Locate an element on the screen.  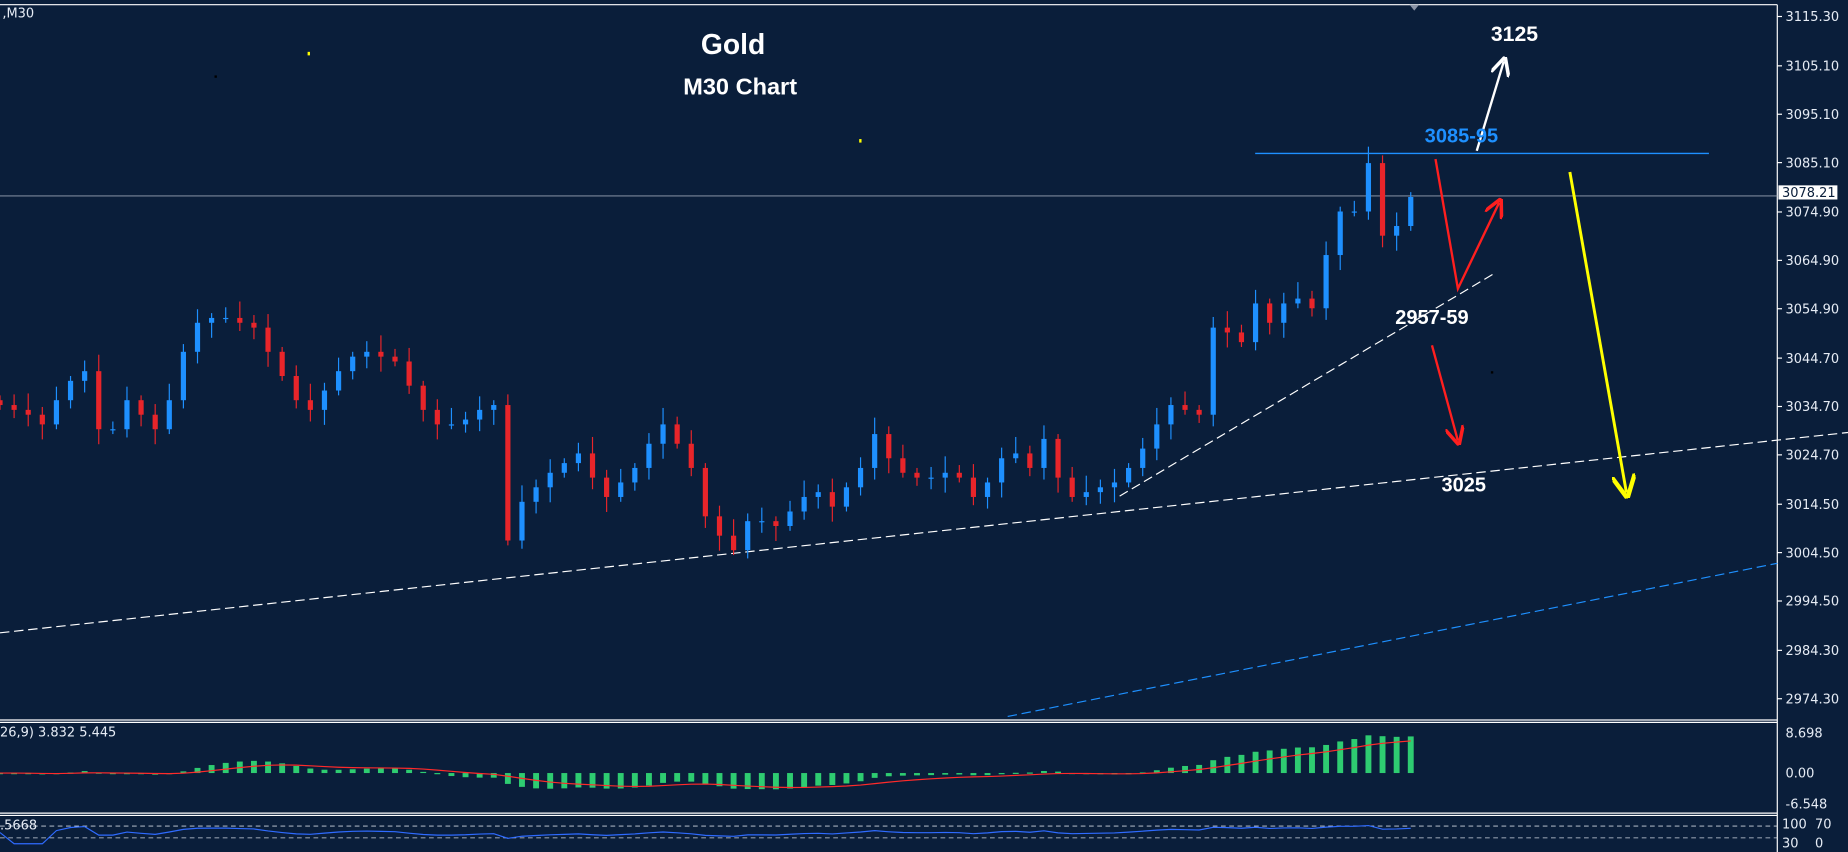
chart-subtitle: M30 Chart is located at coordinates (740, 86).